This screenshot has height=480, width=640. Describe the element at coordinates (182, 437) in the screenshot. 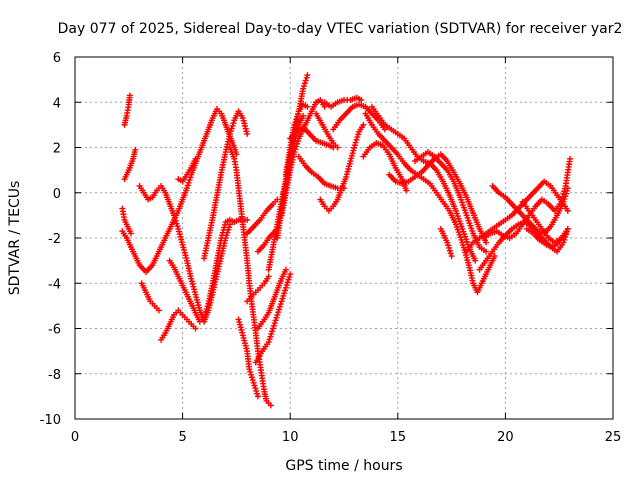

I see `x-tick-label: 5` at that location.